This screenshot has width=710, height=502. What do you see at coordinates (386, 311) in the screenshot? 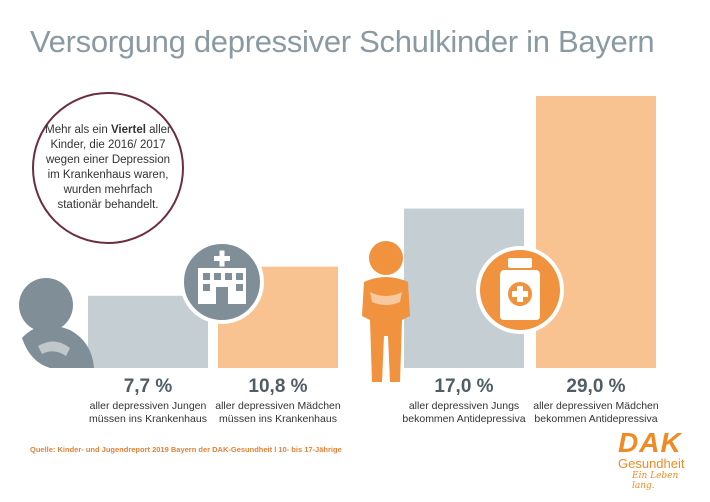
I see `sad-boy-icon` at bounding box center [386, 311].